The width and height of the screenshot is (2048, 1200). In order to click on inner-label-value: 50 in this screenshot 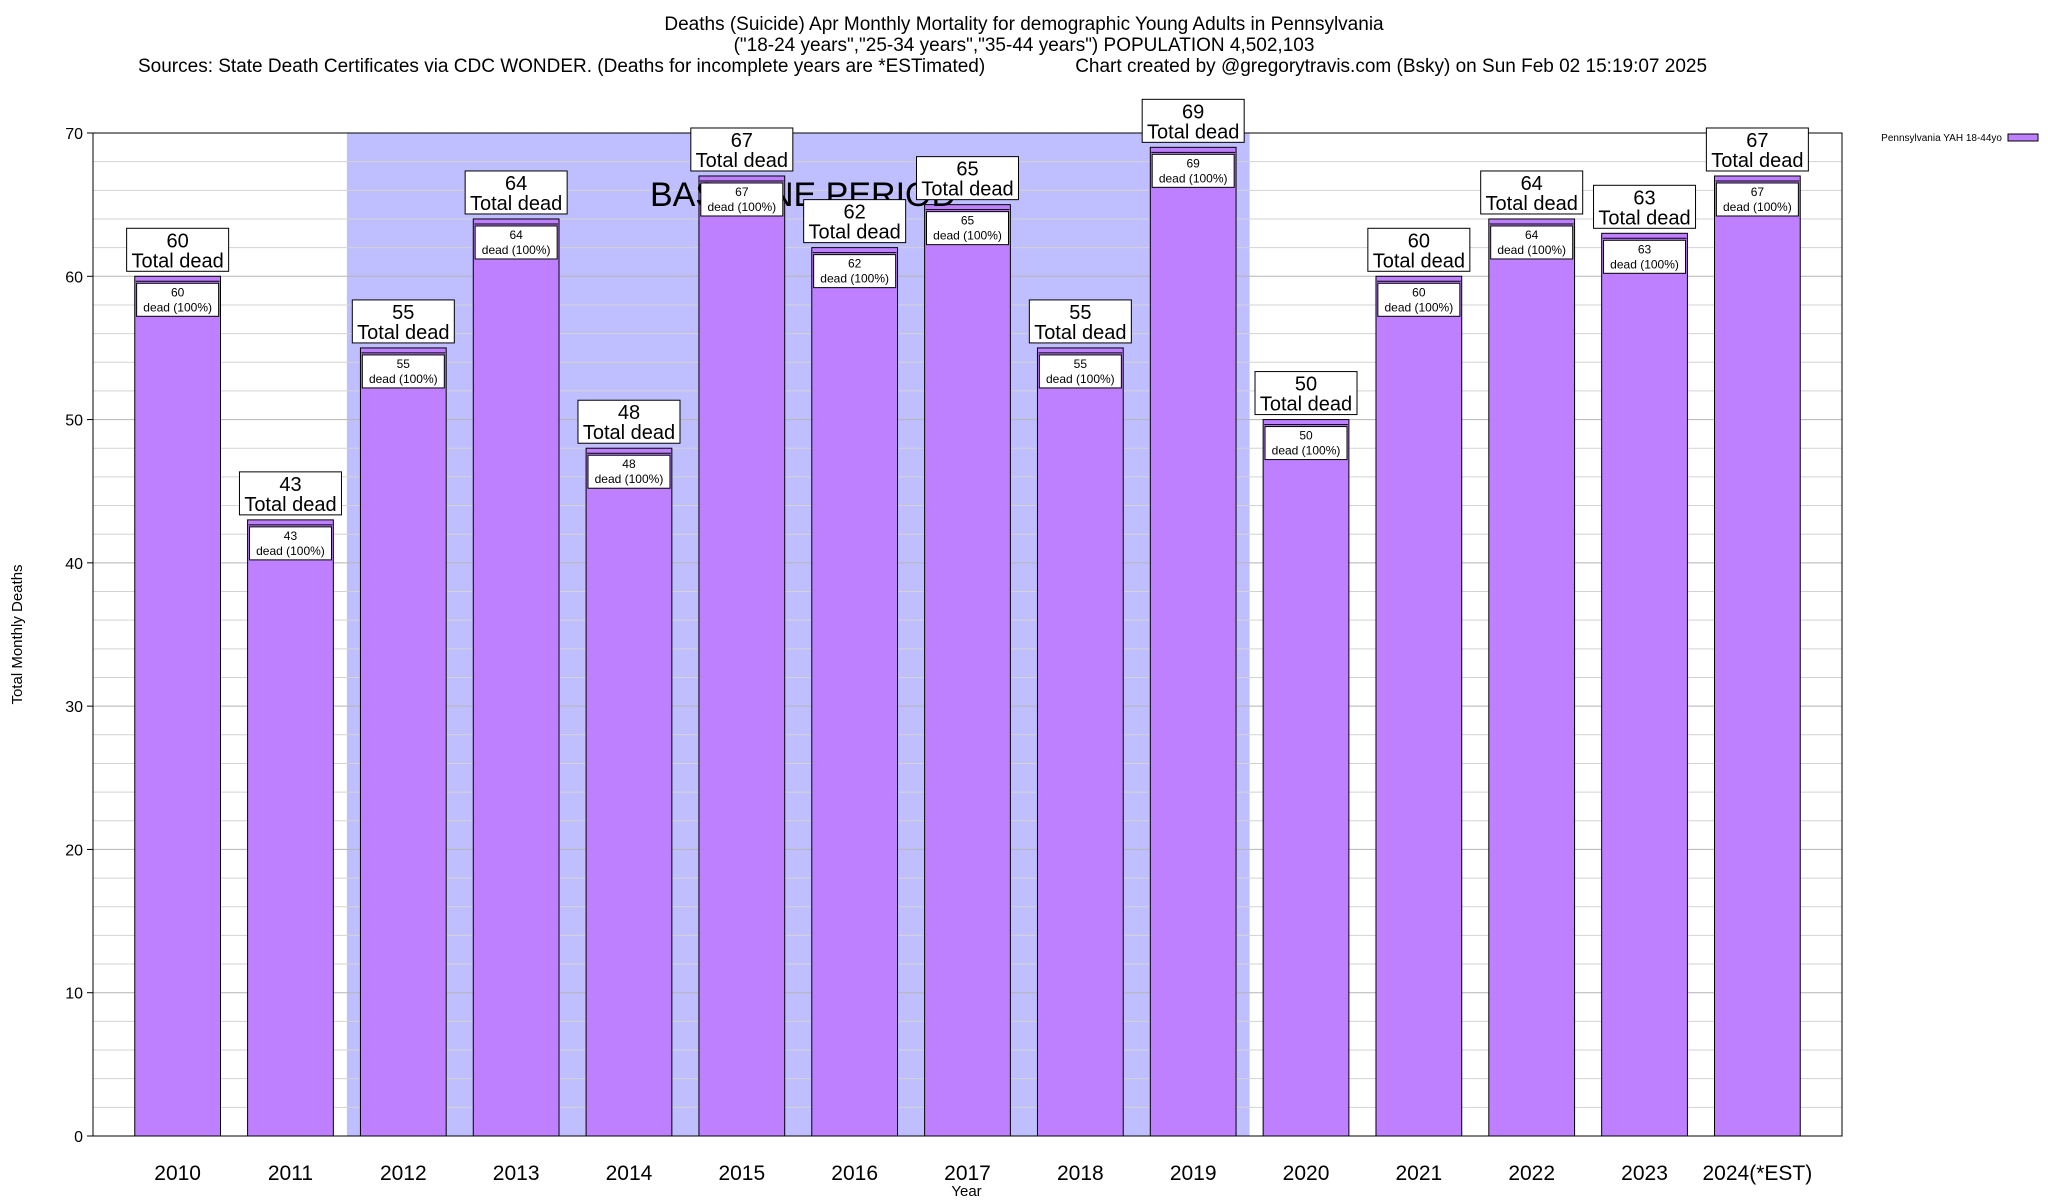, I will do `click(1306, 436)`.